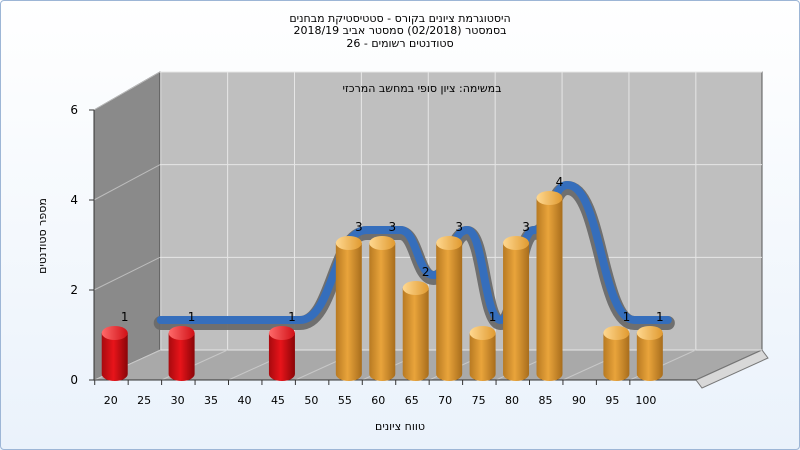  What do you see at coordinates (546, 400) in the screenshot?
I see `x-tick-label: 85` at bounding box center [546, 400].